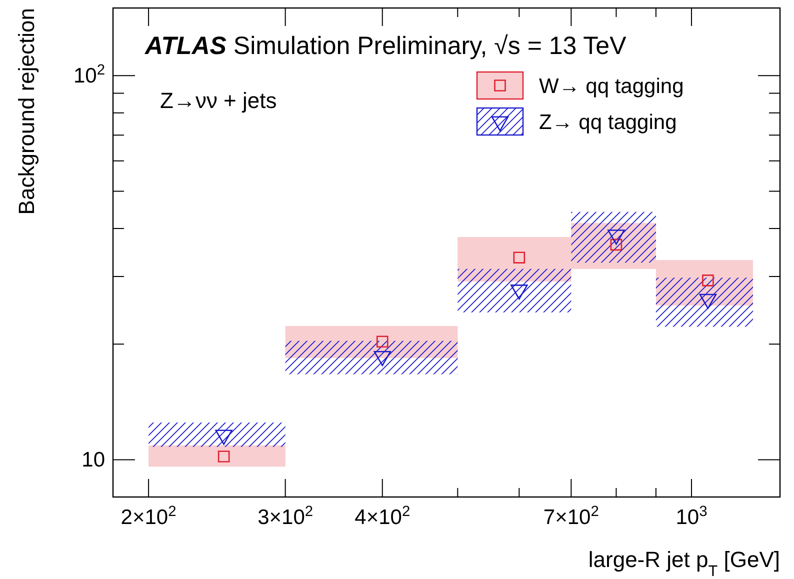 Image resolution: width=794 pixels, height=579 pixels. Describe the element at coordinates (286, 516) in the screenshot. I see `x-tick-label: 3×10$^{2}$` at that location.